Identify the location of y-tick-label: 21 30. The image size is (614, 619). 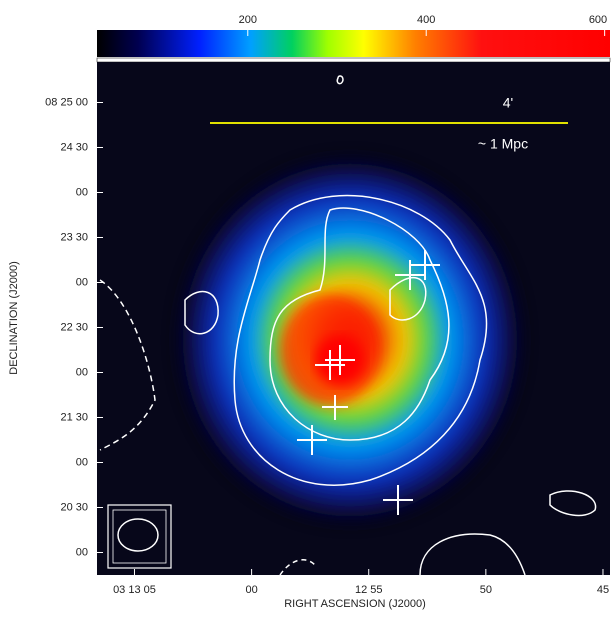
(74, 417).